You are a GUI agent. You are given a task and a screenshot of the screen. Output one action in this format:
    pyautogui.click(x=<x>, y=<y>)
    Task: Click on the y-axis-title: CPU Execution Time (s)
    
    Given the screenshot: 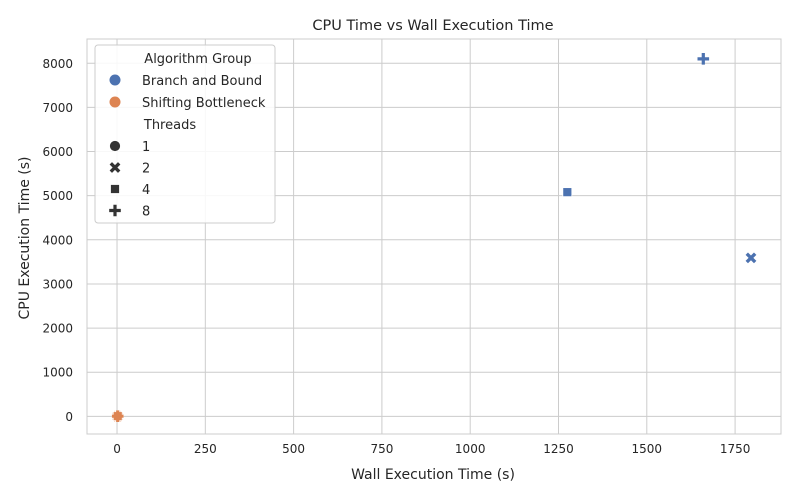 What is the action you would take?
    pyautogui.click(x=25, y=238)
    